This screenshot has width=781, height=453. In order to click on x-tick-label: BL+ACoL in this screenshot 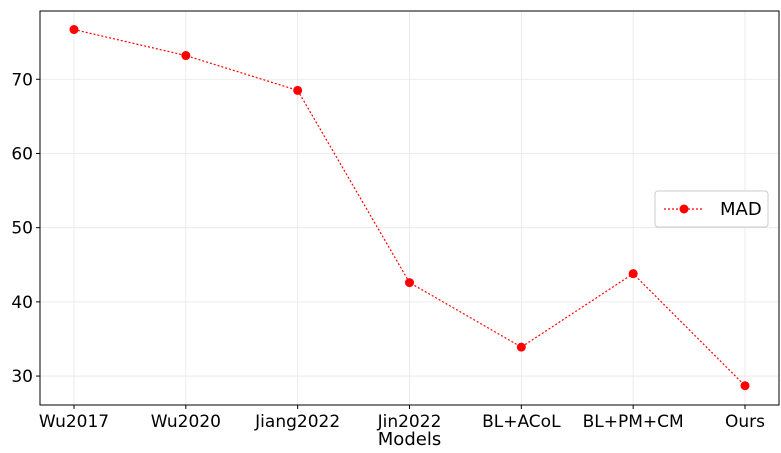, I will do `click(521, 422)`.